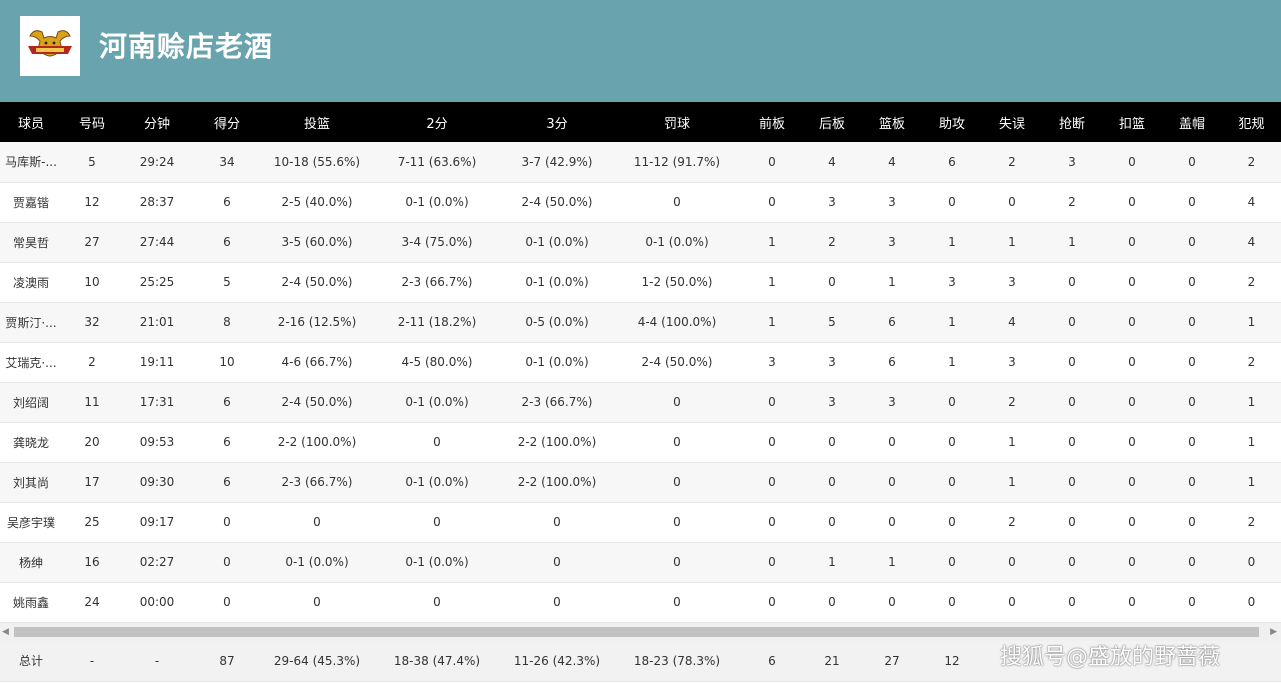 The image size is (1281, 683). Describe the element at coordinates (30, 442) in the screenshot. I see `player-name-cell: 龚晓龙` at that location.